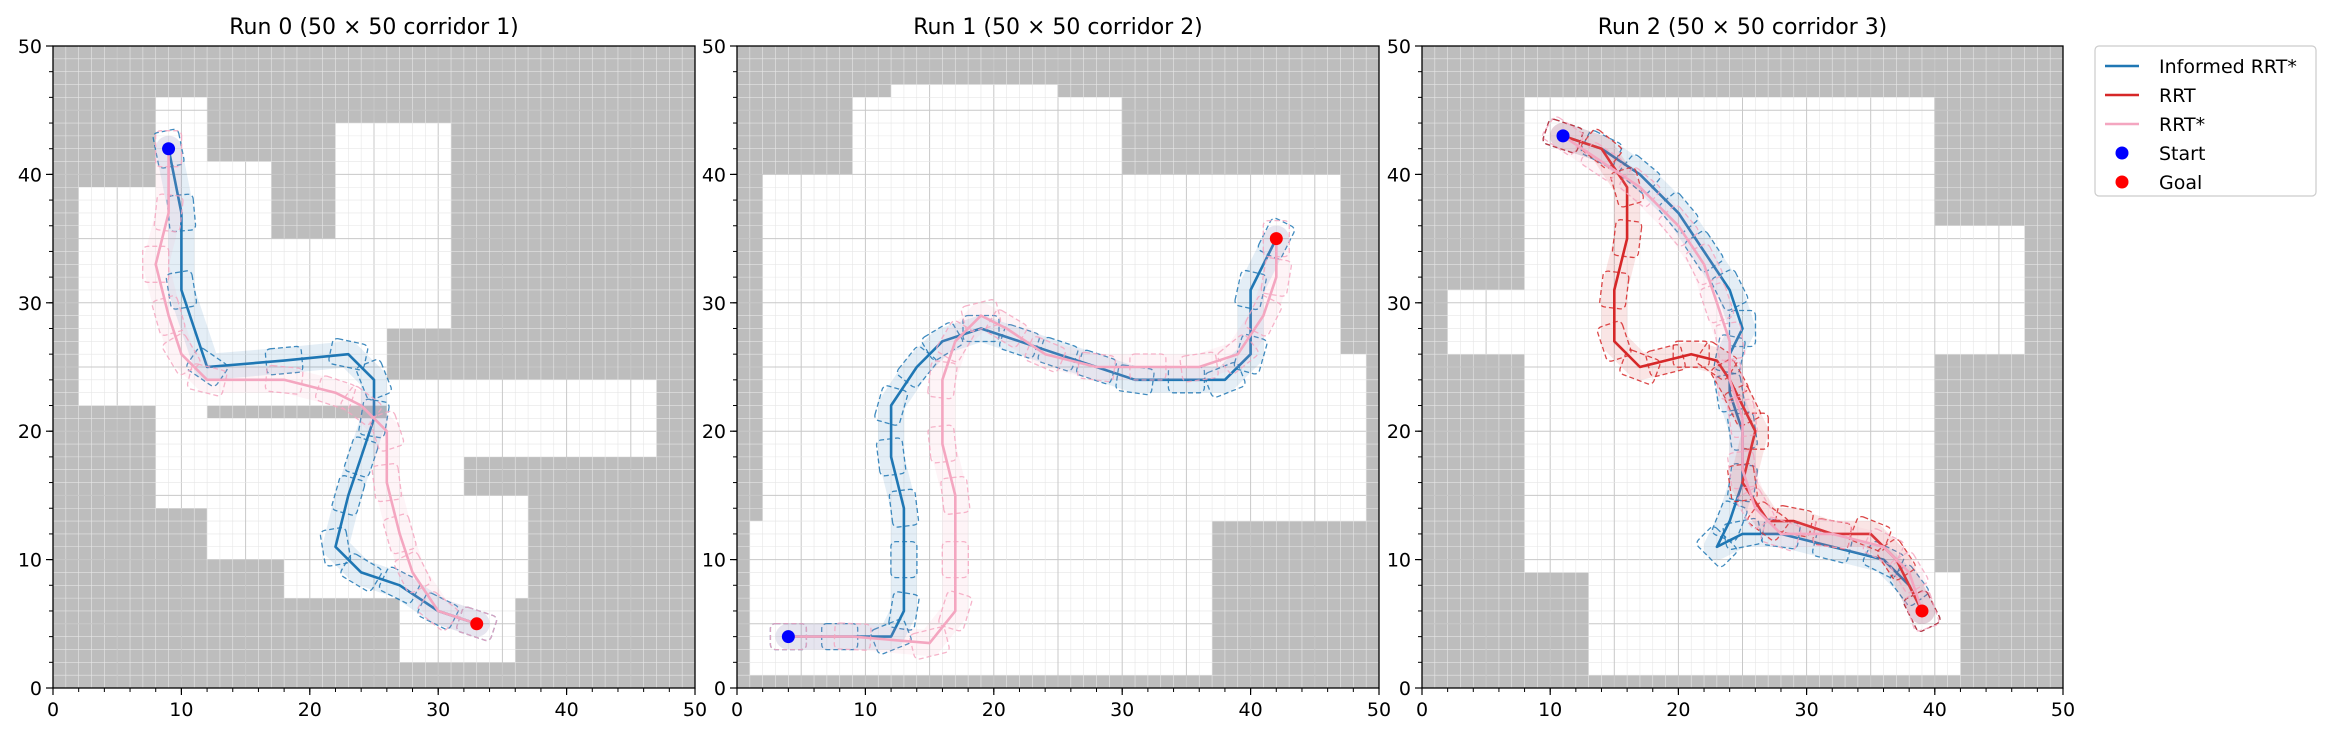 The image size is (2329, 735). Describe the element at coordinates (1064, 438) in the screenshot. I see `free-cell` at that location.